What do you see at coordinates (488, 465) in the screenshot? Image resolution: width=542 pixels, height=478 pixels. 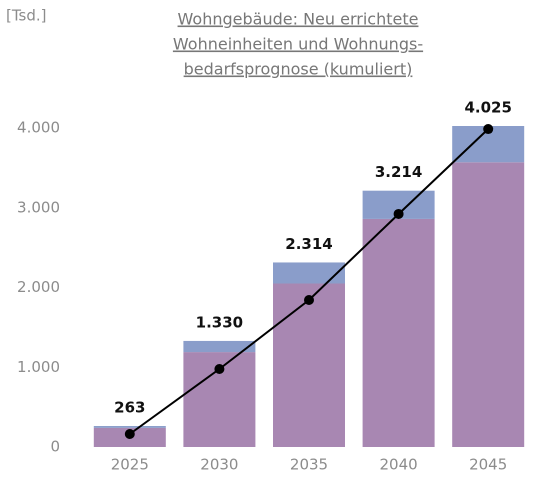 I see `x-tick-label: 2045` at bounding box center [488, 465].